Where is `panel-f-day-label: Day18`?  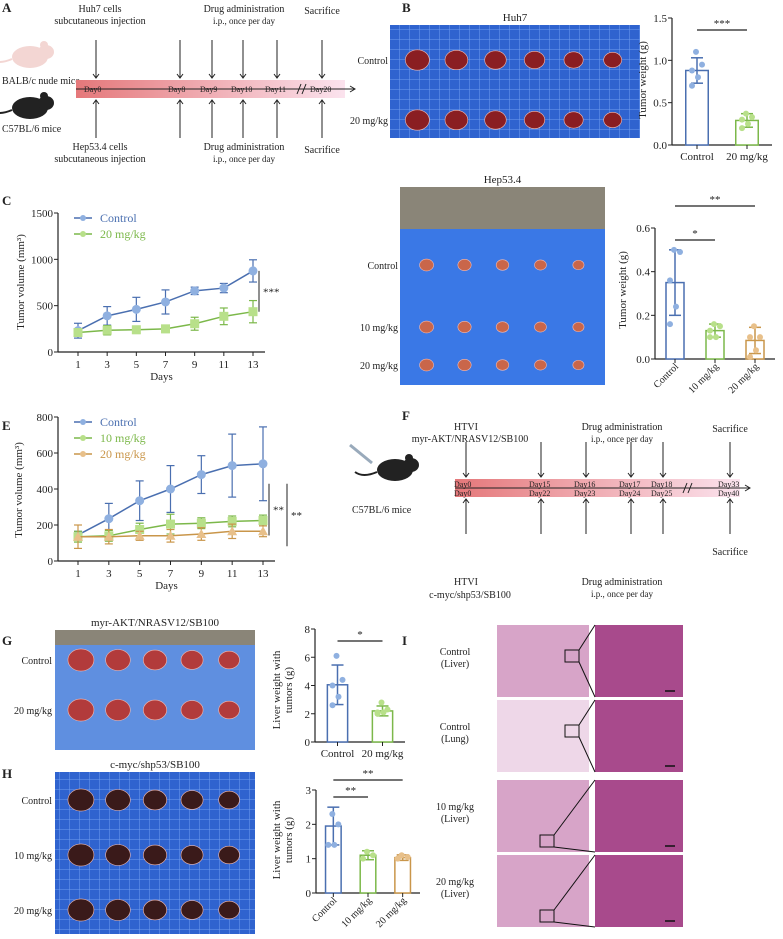 panel-f-day-label: Day18 is located at coordinates (661, 484).